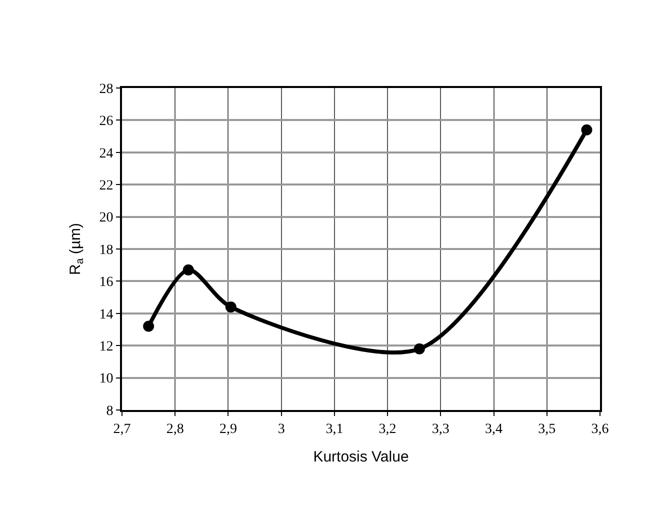 The image size is (654, 513). What do you see at coordinates (106, 186) in the screenshot?
I see `y-tick-label: 22` at bounding box center [106, 186].